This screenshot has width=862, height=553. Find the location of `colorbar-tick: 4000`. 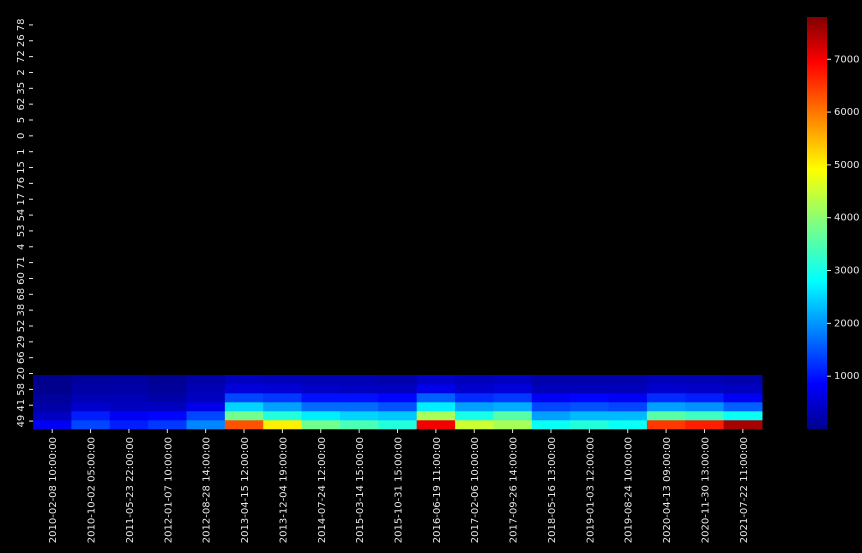

colorbar-tick: 4000 is located at coordinates (843, 218).